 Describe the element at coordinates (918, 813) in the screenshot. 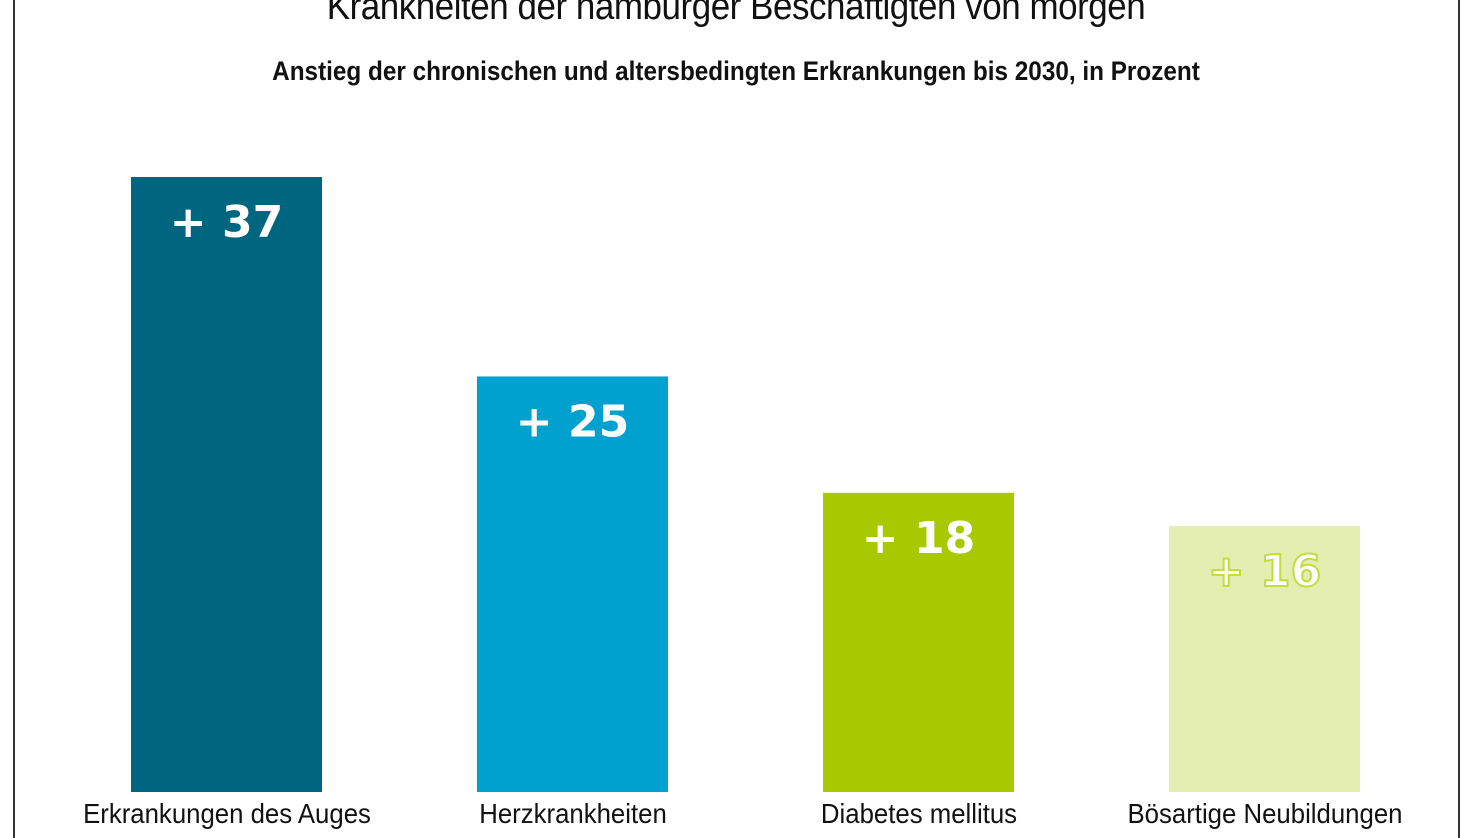

I see `category-label: Diabetes mellitus` at that location.